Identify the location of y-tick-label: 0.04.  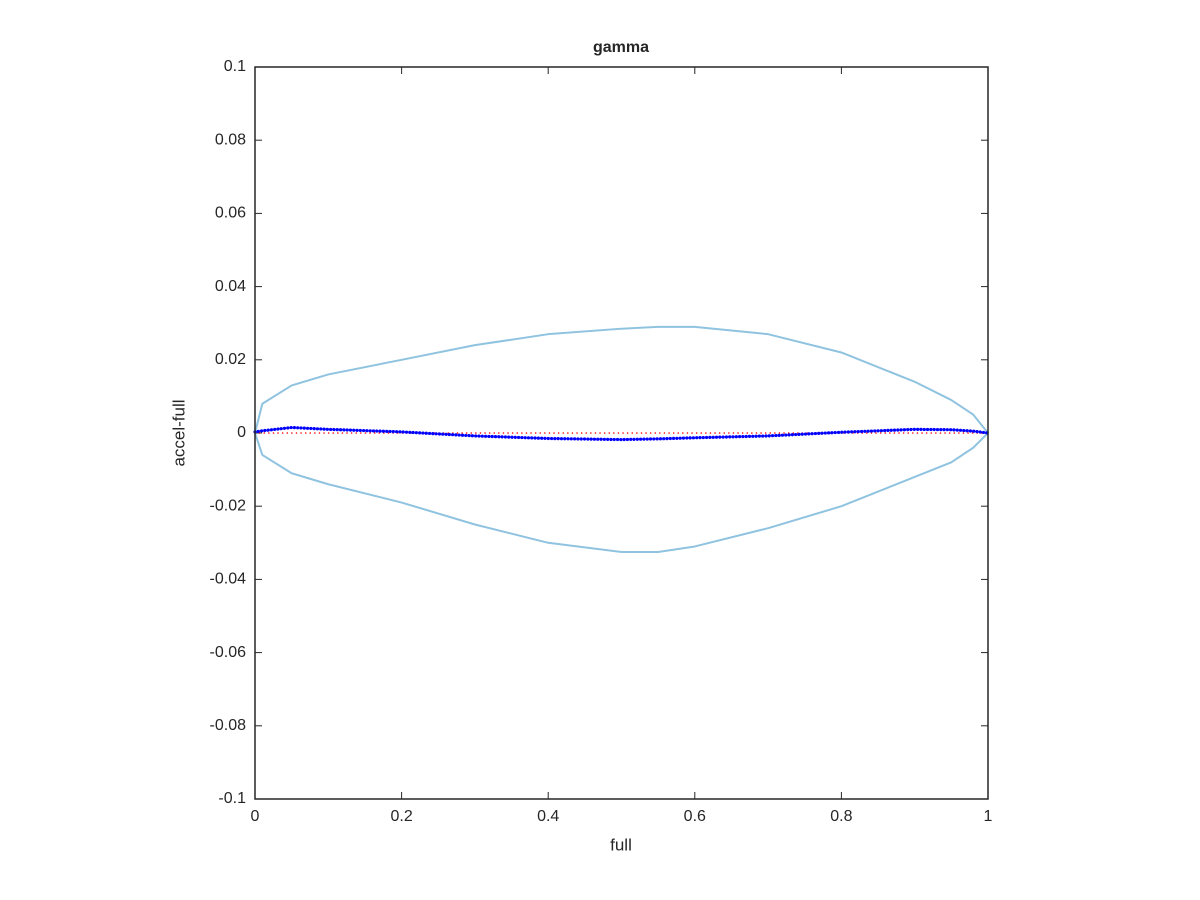
(230, 286).